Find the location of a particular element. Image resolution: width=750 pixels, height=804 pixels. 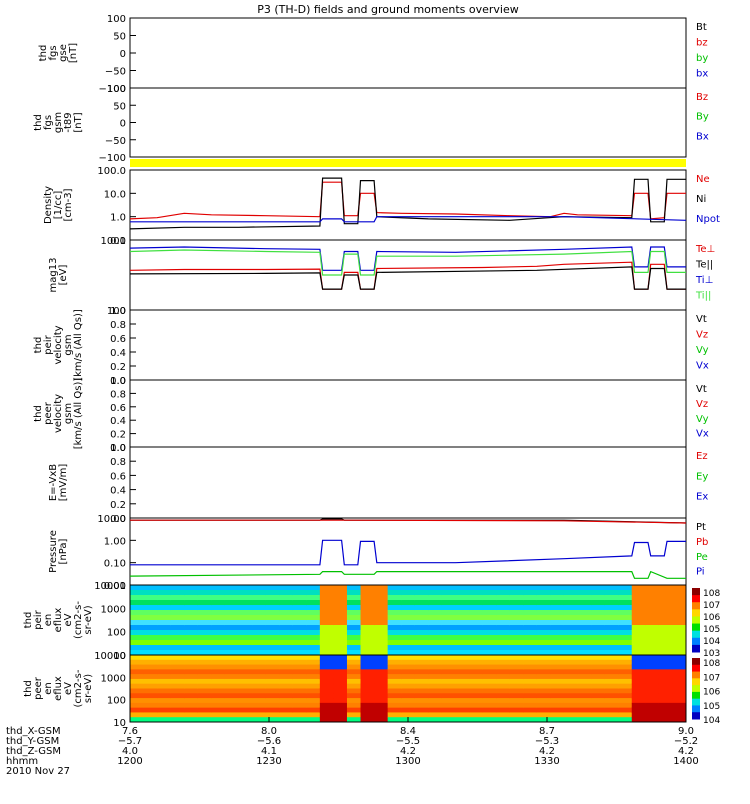

ytick-label: 10 is located at coordinates (119, 656).